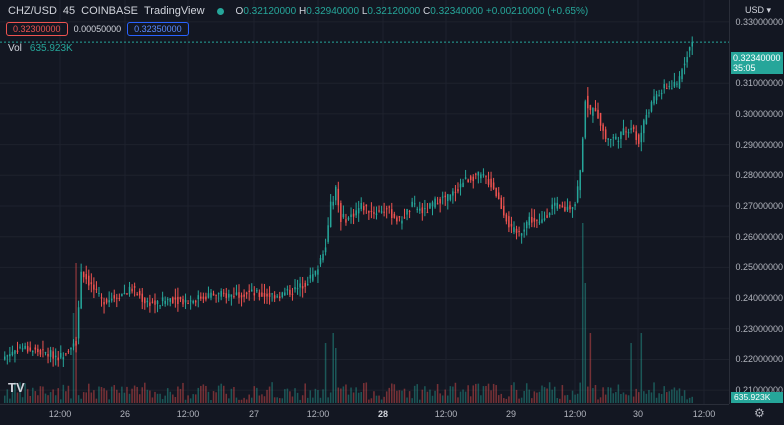 The image size is (784, 425). Describe the element at coordinates (364, 414) in the screenshot. I see `time-axis: 12:00 26 12:00 27 12:00 28 12:00 29 12:00 30 12:00` at that location.